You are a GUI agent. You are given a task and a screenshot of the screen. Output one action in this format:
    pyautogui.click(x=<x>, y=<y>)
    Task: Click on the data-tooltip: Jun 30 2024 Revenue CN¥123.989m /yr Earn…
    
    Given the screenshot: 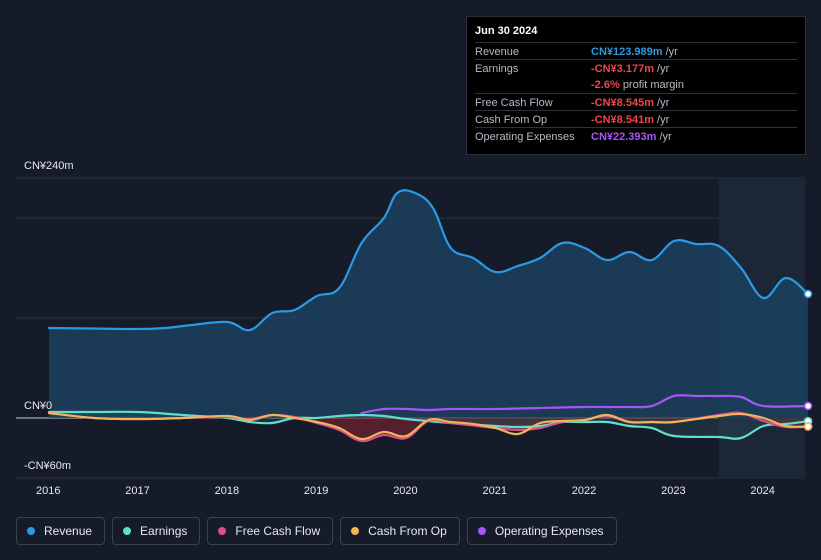 What is the action you would take?
    pyautogui.click(x=636, y=85)
    